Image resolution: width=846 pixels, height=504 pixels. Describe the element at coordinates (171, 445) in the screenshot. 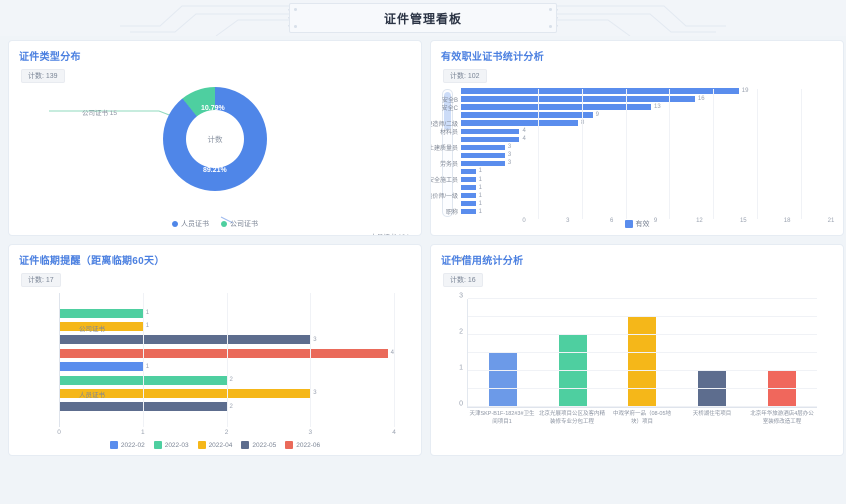

I see `legend-item-2022-03: 2022-03` at that location.